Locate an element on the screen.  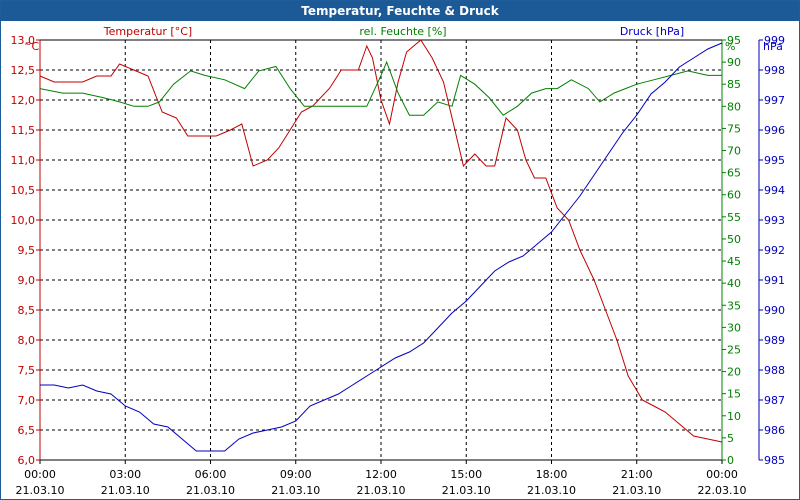
hum-tick-label: 15 is located at coordinates (734, 394).